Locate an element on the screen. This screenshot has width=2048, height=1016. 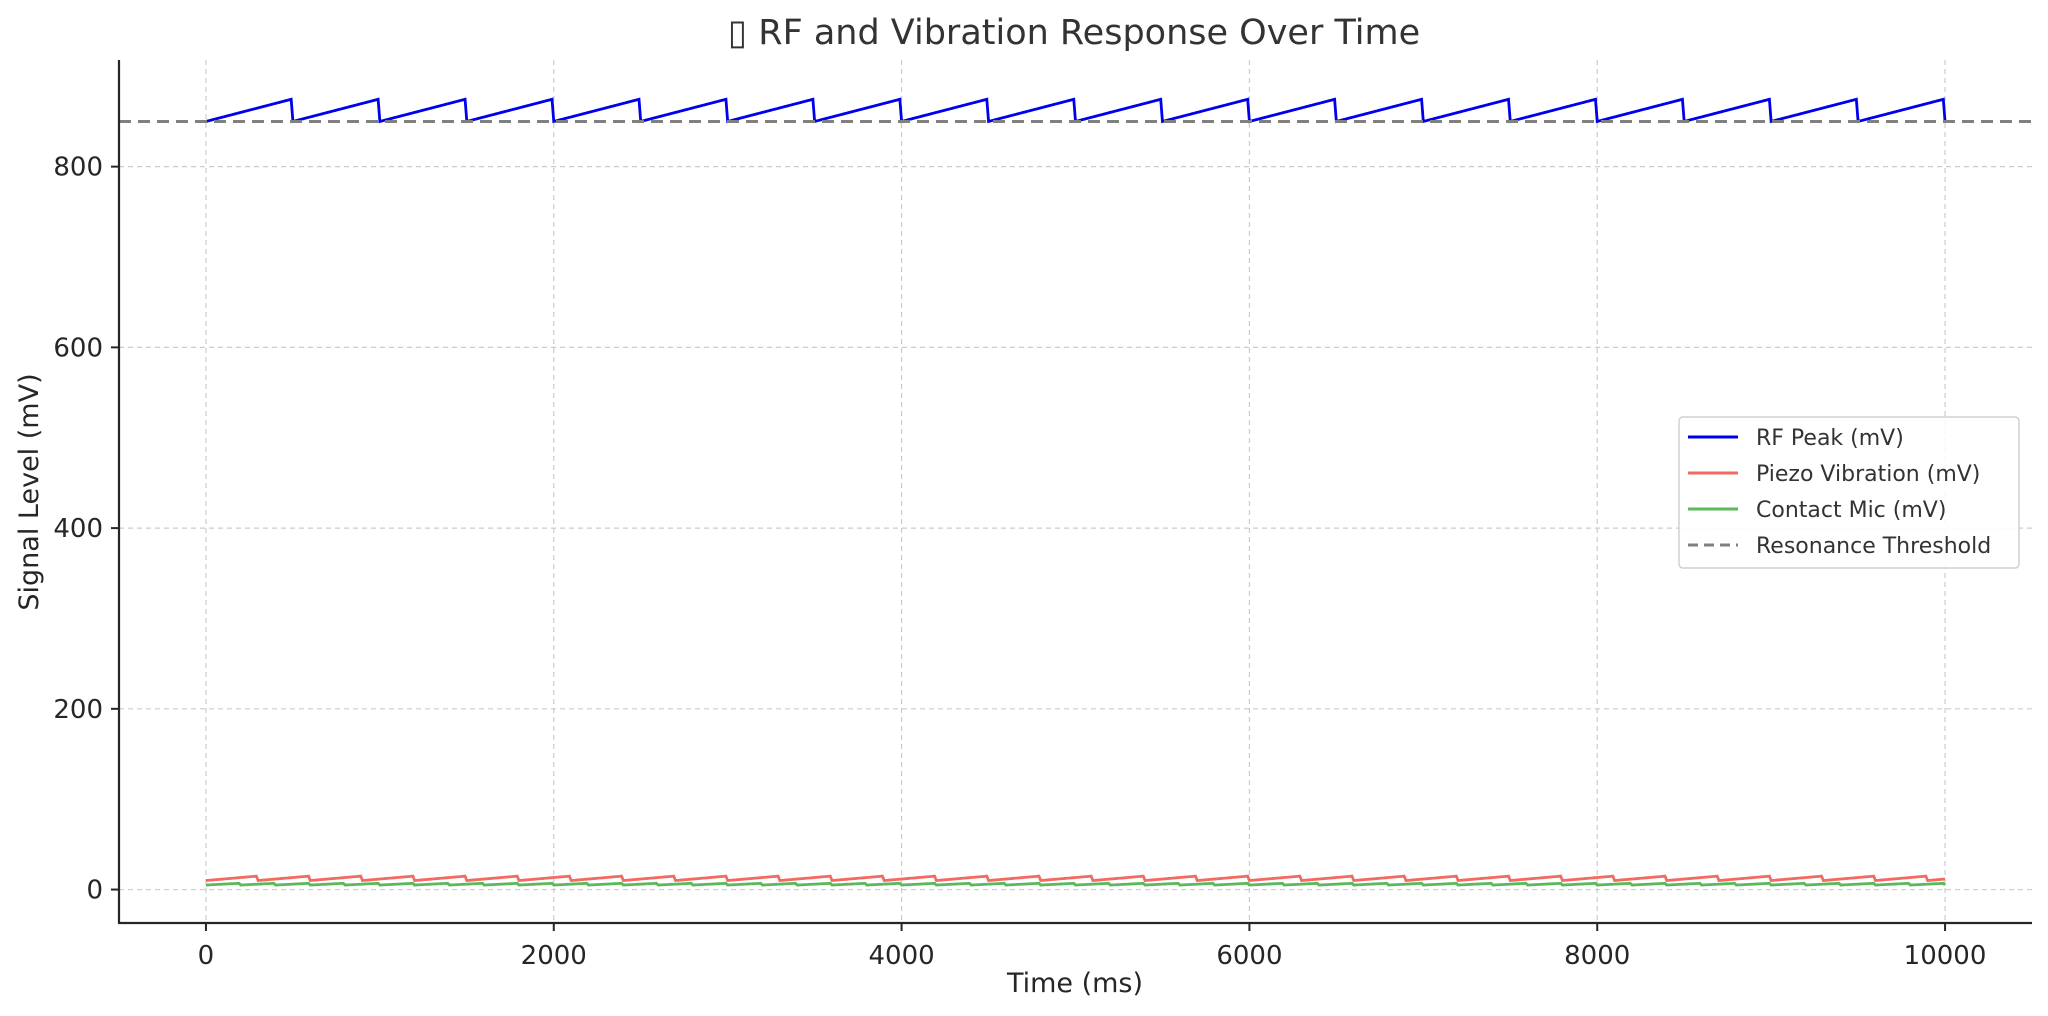
y-tick-label: 200 is located at coordinates (78, 710).